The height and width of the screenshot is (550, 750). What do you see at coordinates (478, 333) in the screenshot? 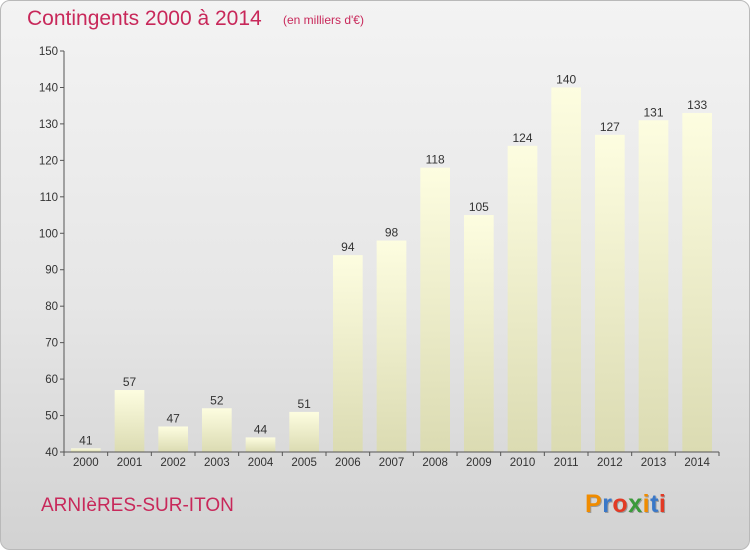
I see `bar-2009` at bounding box center [478, 333].